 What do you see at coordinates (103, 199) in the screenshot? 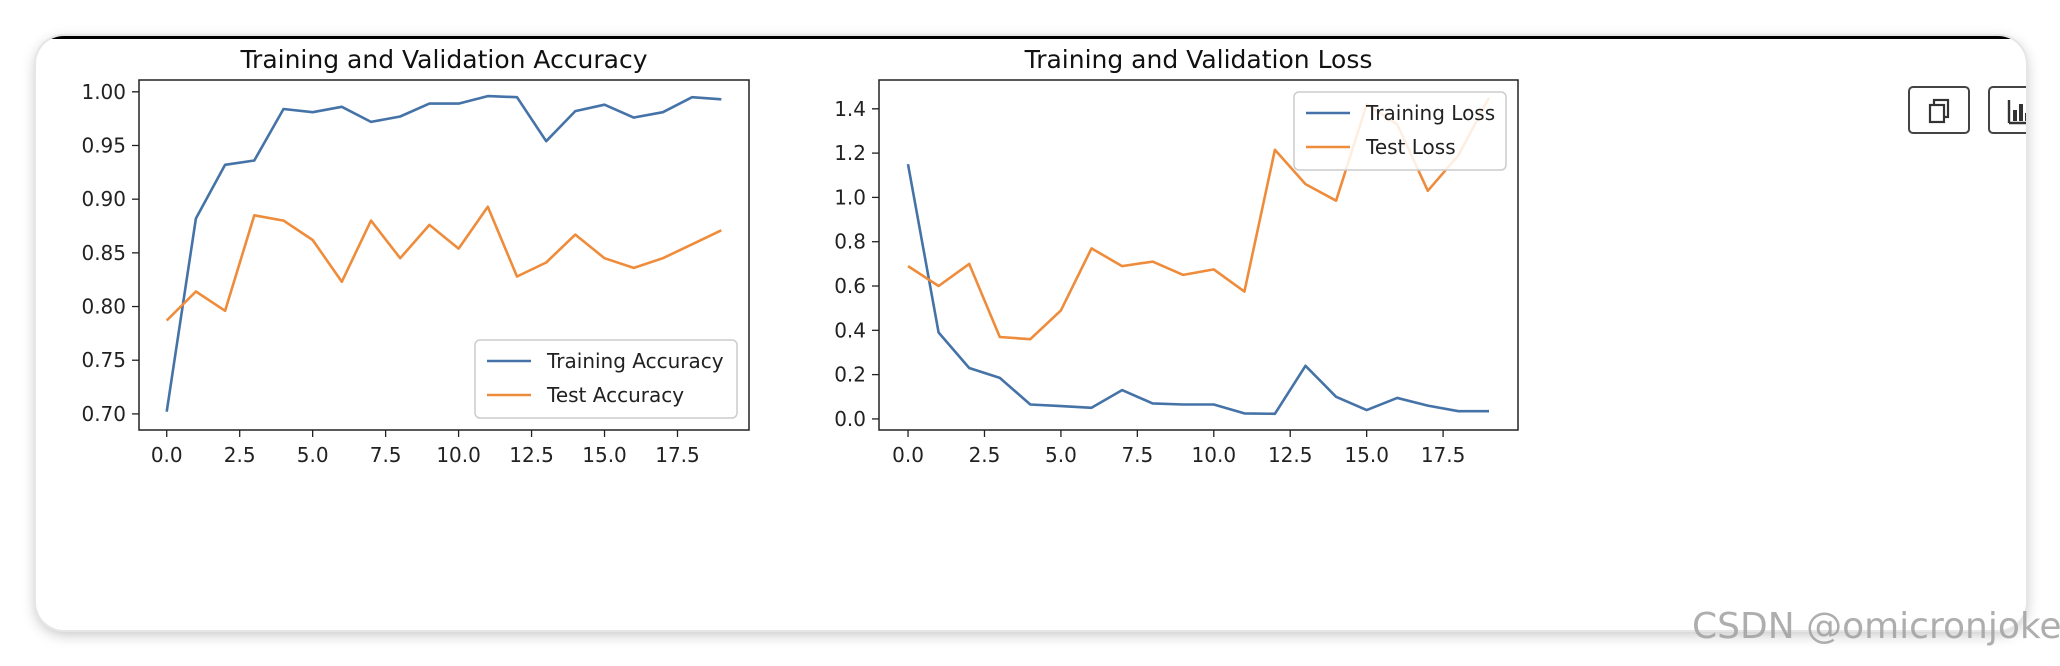
I see `y-tick-label: 0.90` at bounding box center [103, 199].